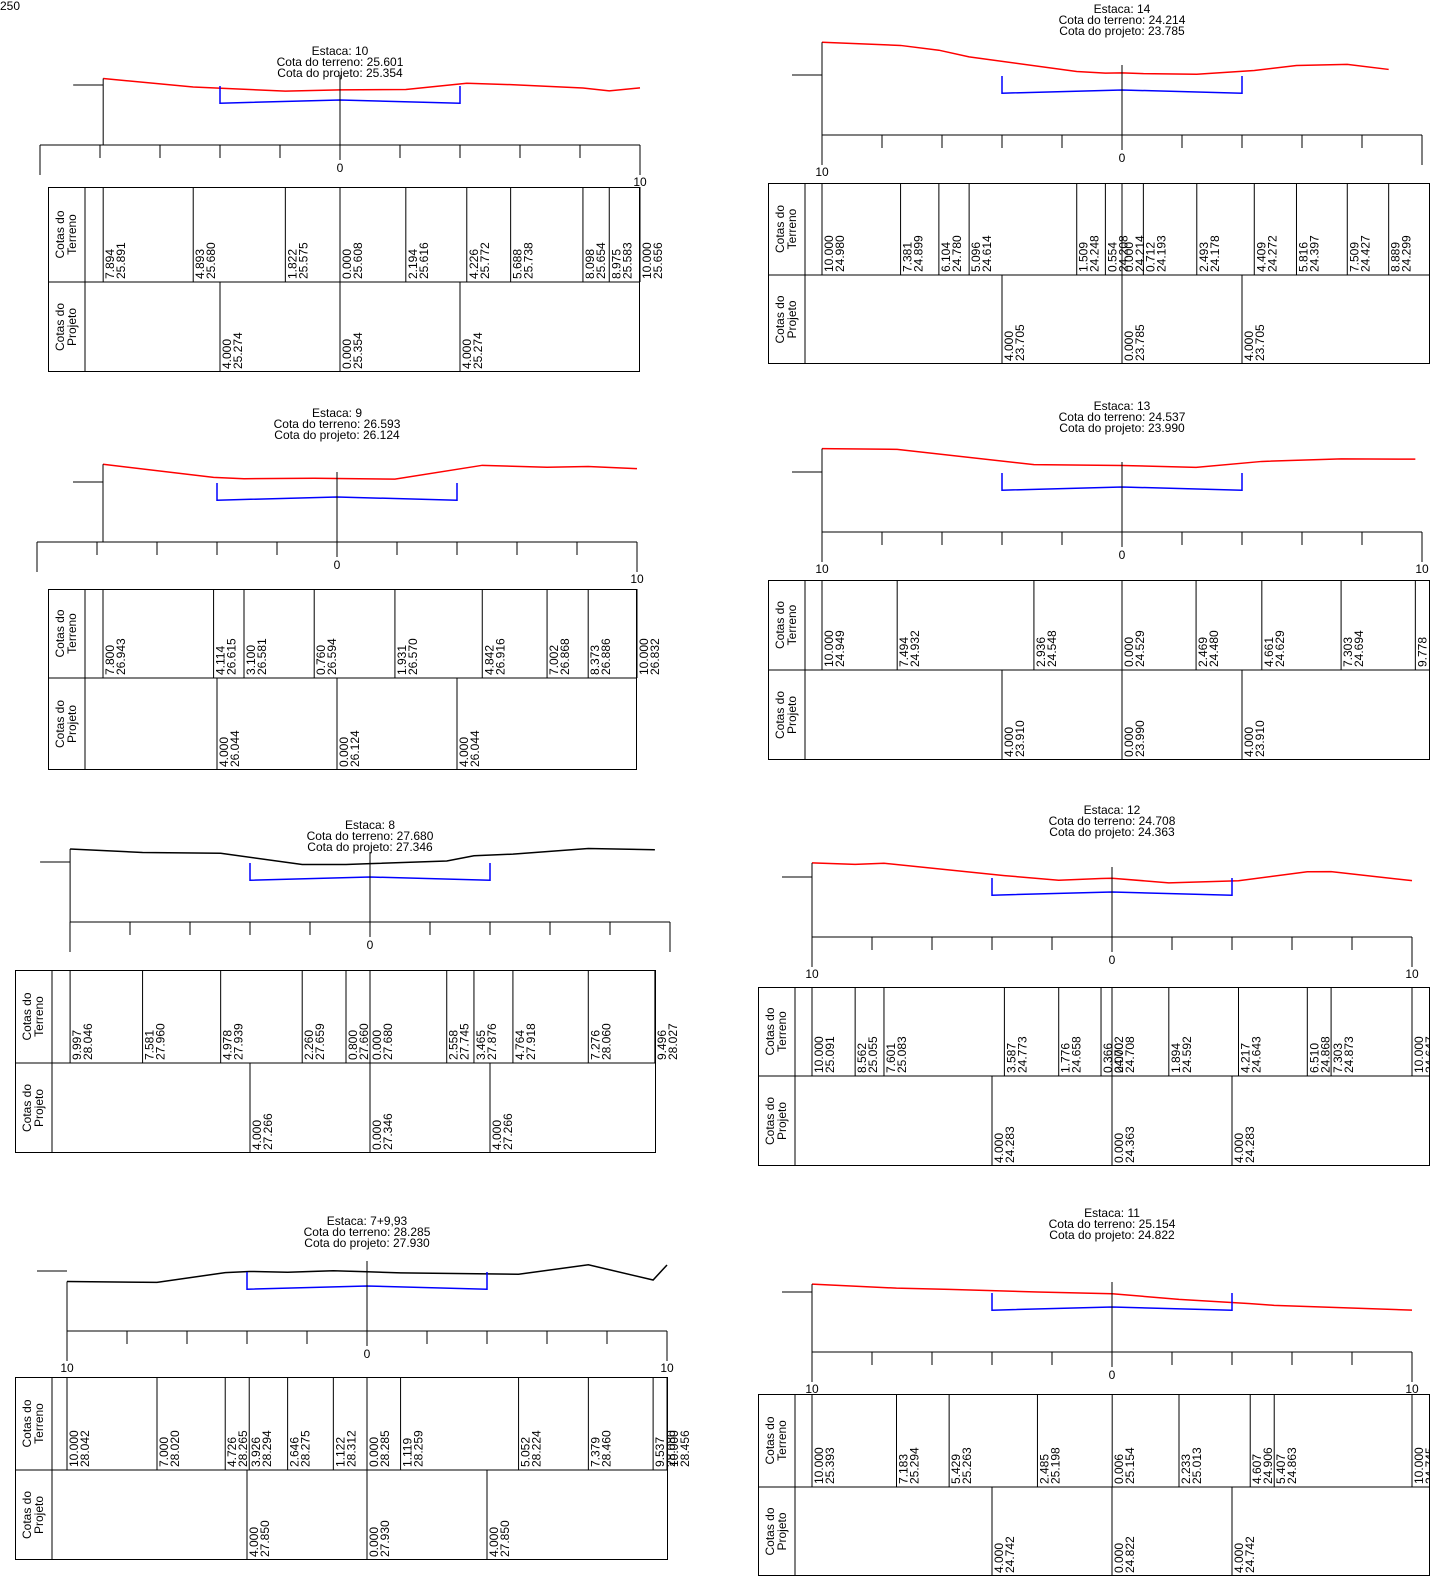 The image size is (1430, 1577). What do you see at coordinates (1119, 1469) in the screenshot?
I see `terreno-offset: 0.006` at bounding box center [1119, 1469].